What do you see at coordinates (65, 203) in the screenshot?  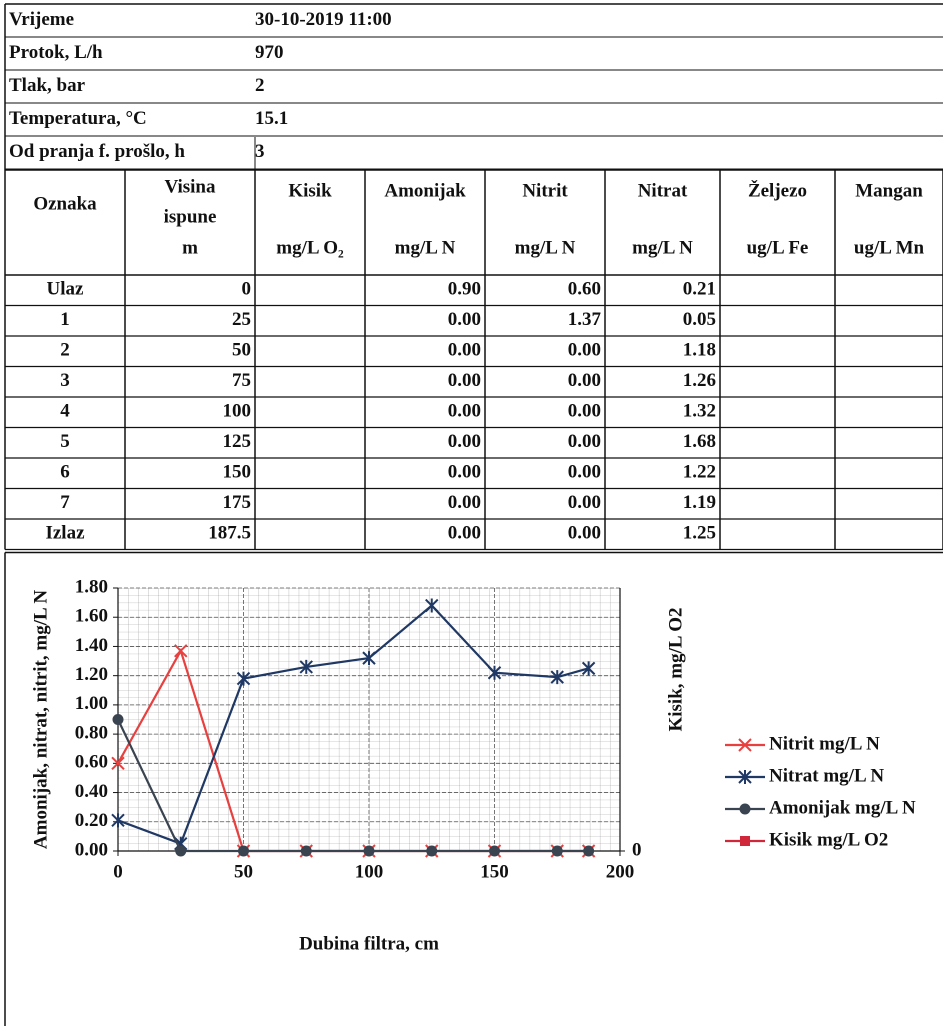 I see `header-label: Oznaka` at bounding box center [65, 203].